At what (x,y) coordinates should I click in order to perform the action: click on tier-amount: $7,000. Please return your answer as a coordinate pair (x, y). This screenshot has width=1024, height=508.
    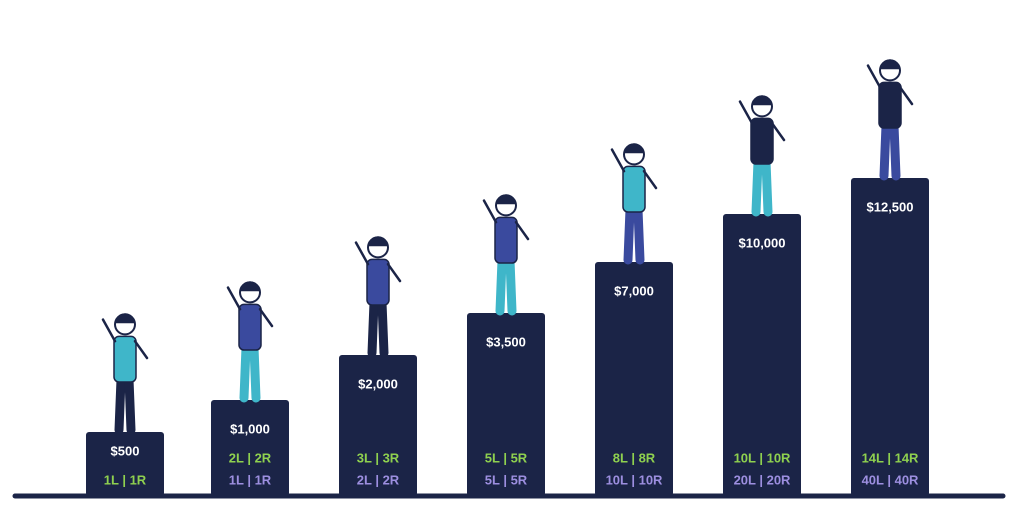
    Looking at the image, I should click on (634, 290).